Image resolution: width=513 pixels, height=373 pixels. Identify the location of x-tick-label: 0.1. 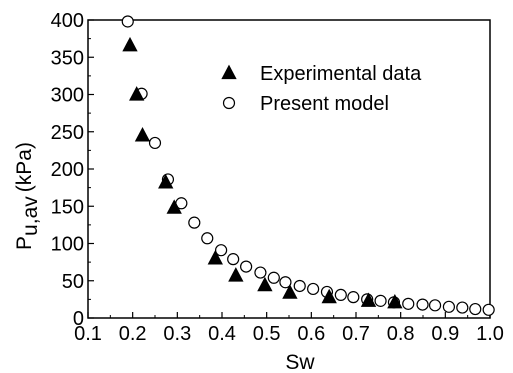
(88, 334).